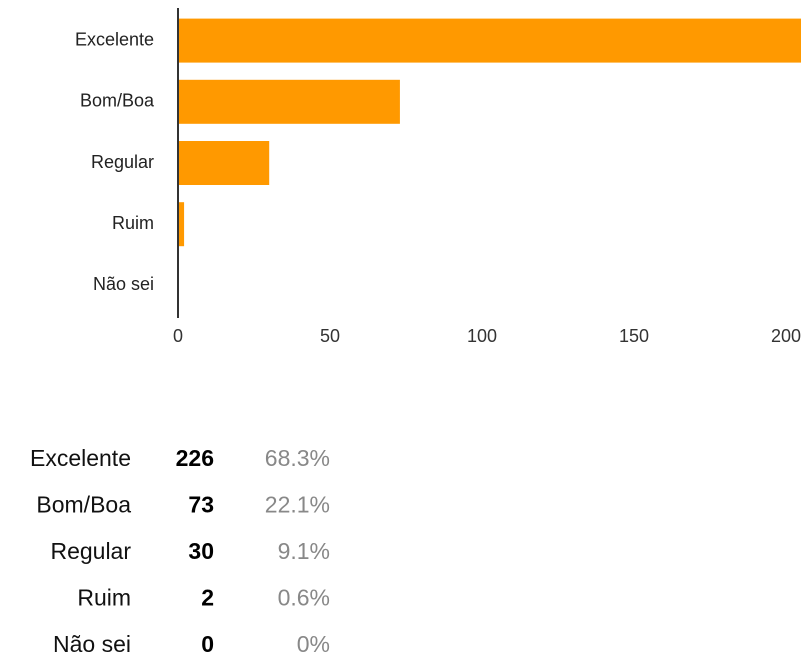 This screenshot has height=659, width=801. Describe the element at coordinates (330, 336) in the screenshot. I see `x-tick-label: 50` at that location.